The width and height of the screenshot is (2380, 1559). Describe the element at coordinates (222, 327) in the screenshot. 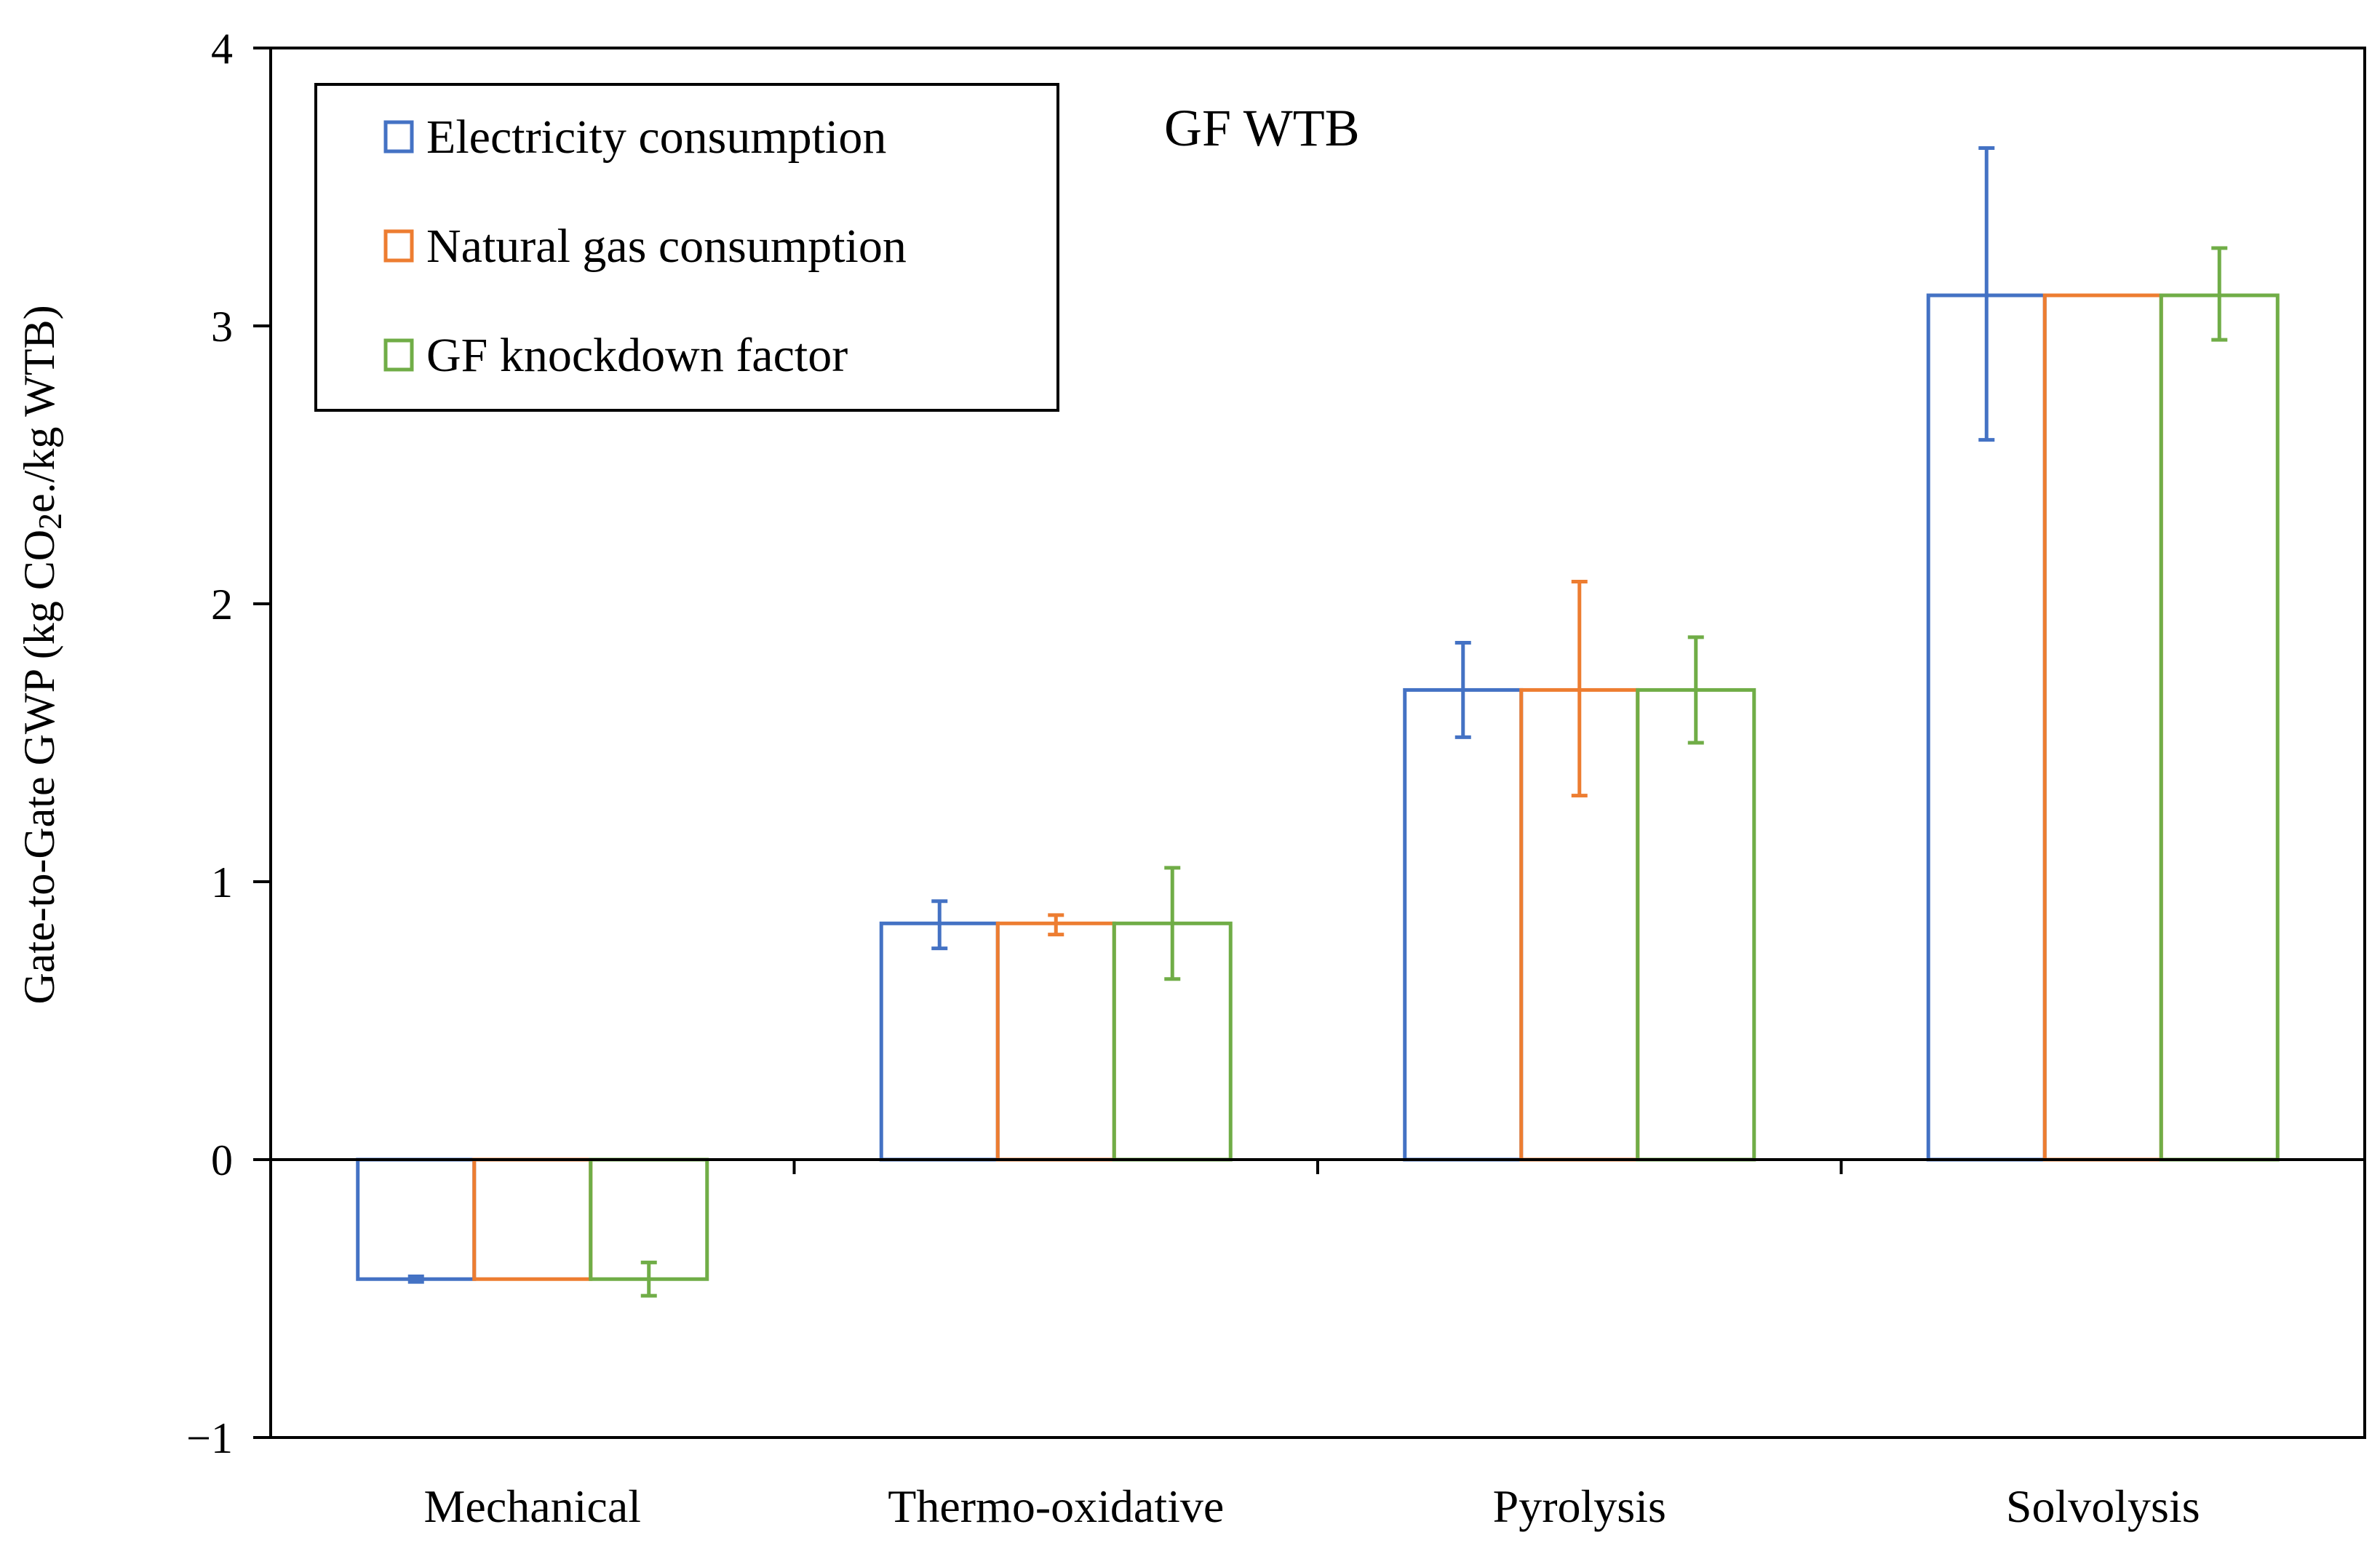

I see `y-tick-label-4: 3` at that location.